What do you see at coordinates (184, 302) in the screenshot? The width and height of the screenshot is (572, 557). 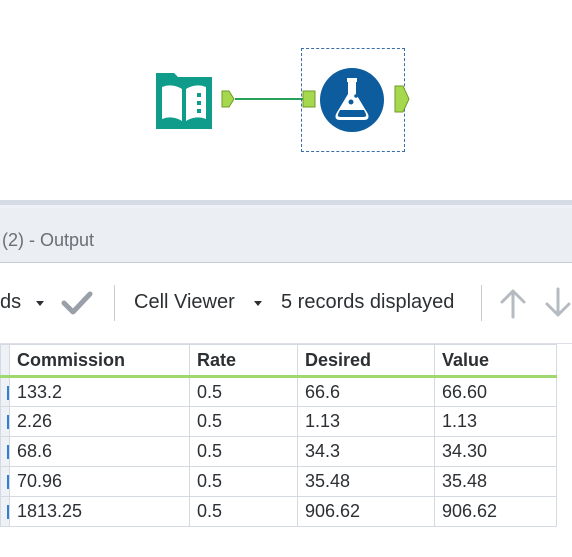 I see `cell-viewer-dropdown: Cell Viewer` at bounding box center [184, 302].